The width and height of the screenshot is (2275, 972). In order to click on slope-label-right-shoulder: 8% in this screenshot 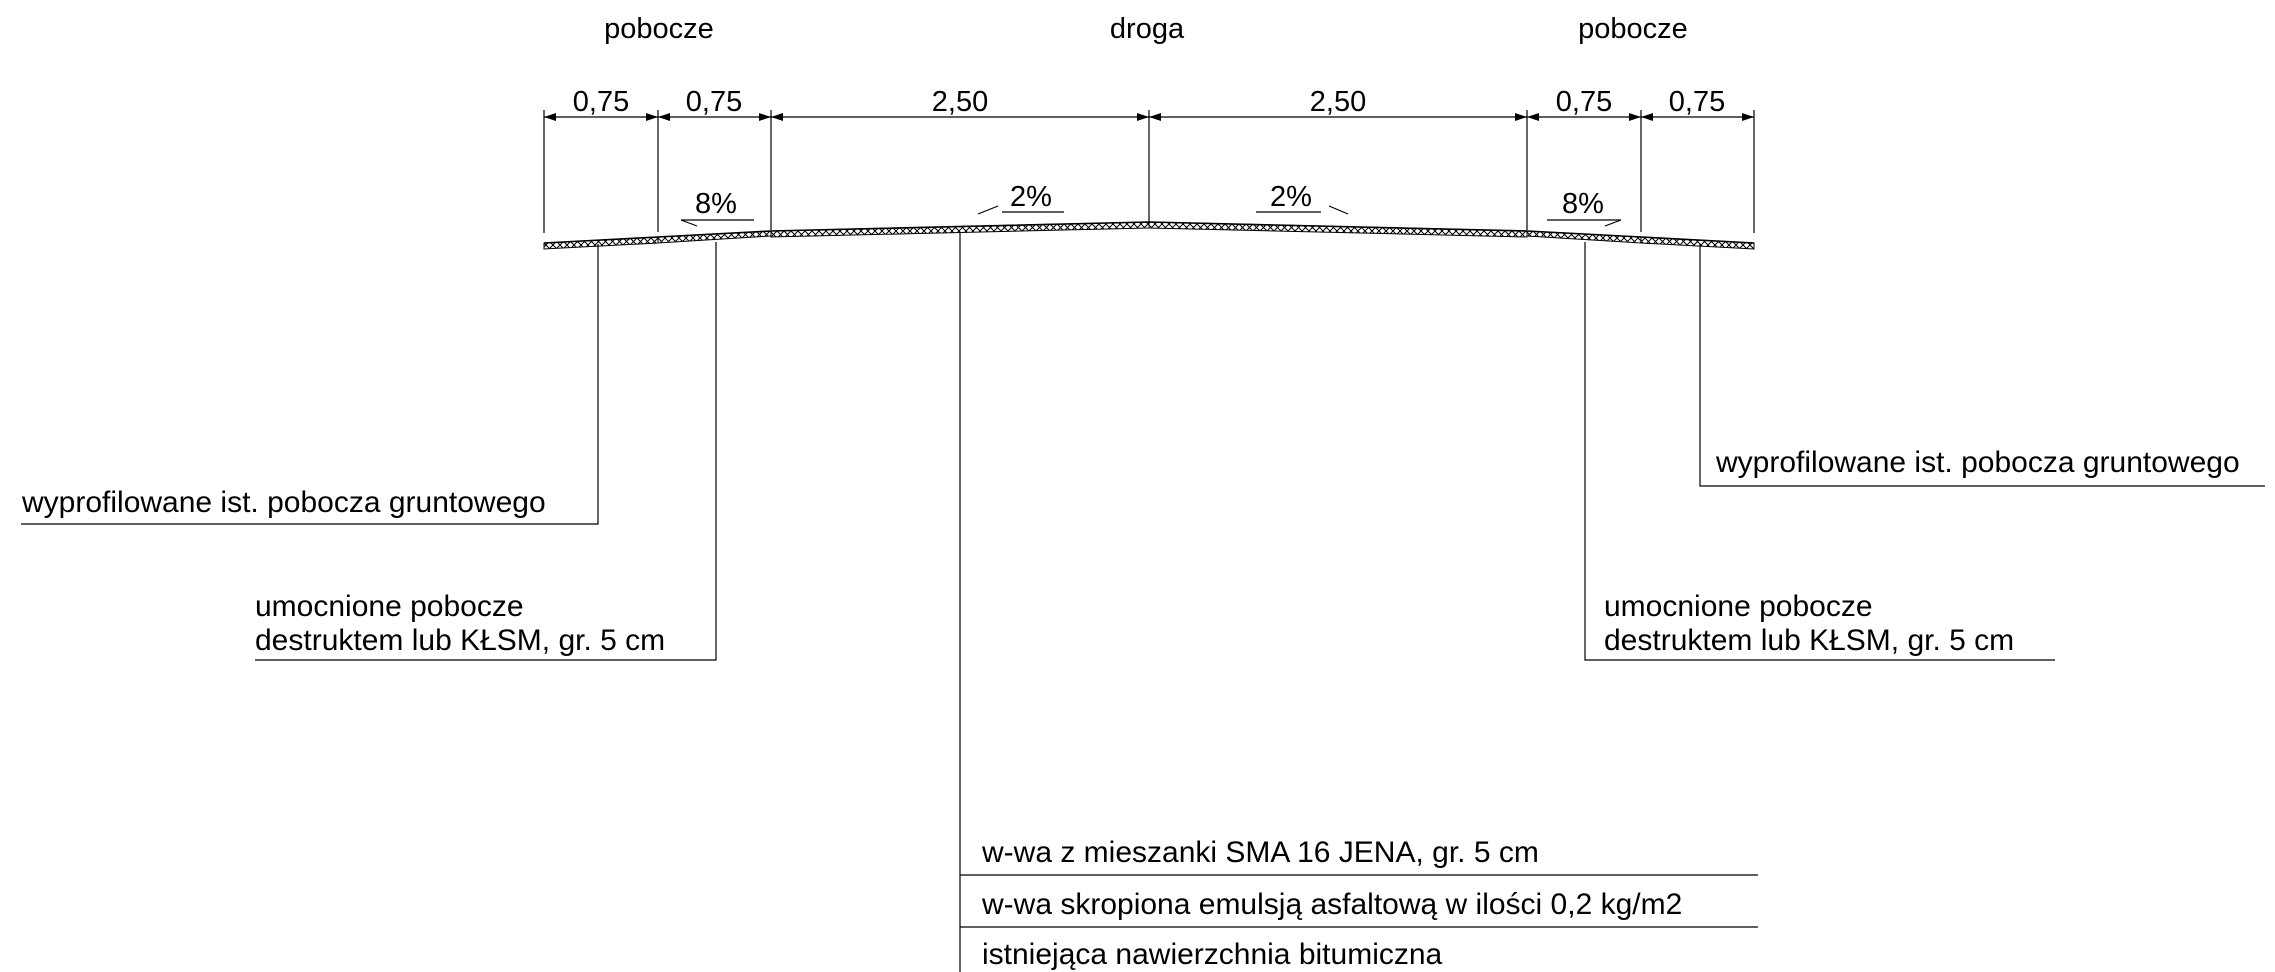, I will do `click(1583, 204)`.